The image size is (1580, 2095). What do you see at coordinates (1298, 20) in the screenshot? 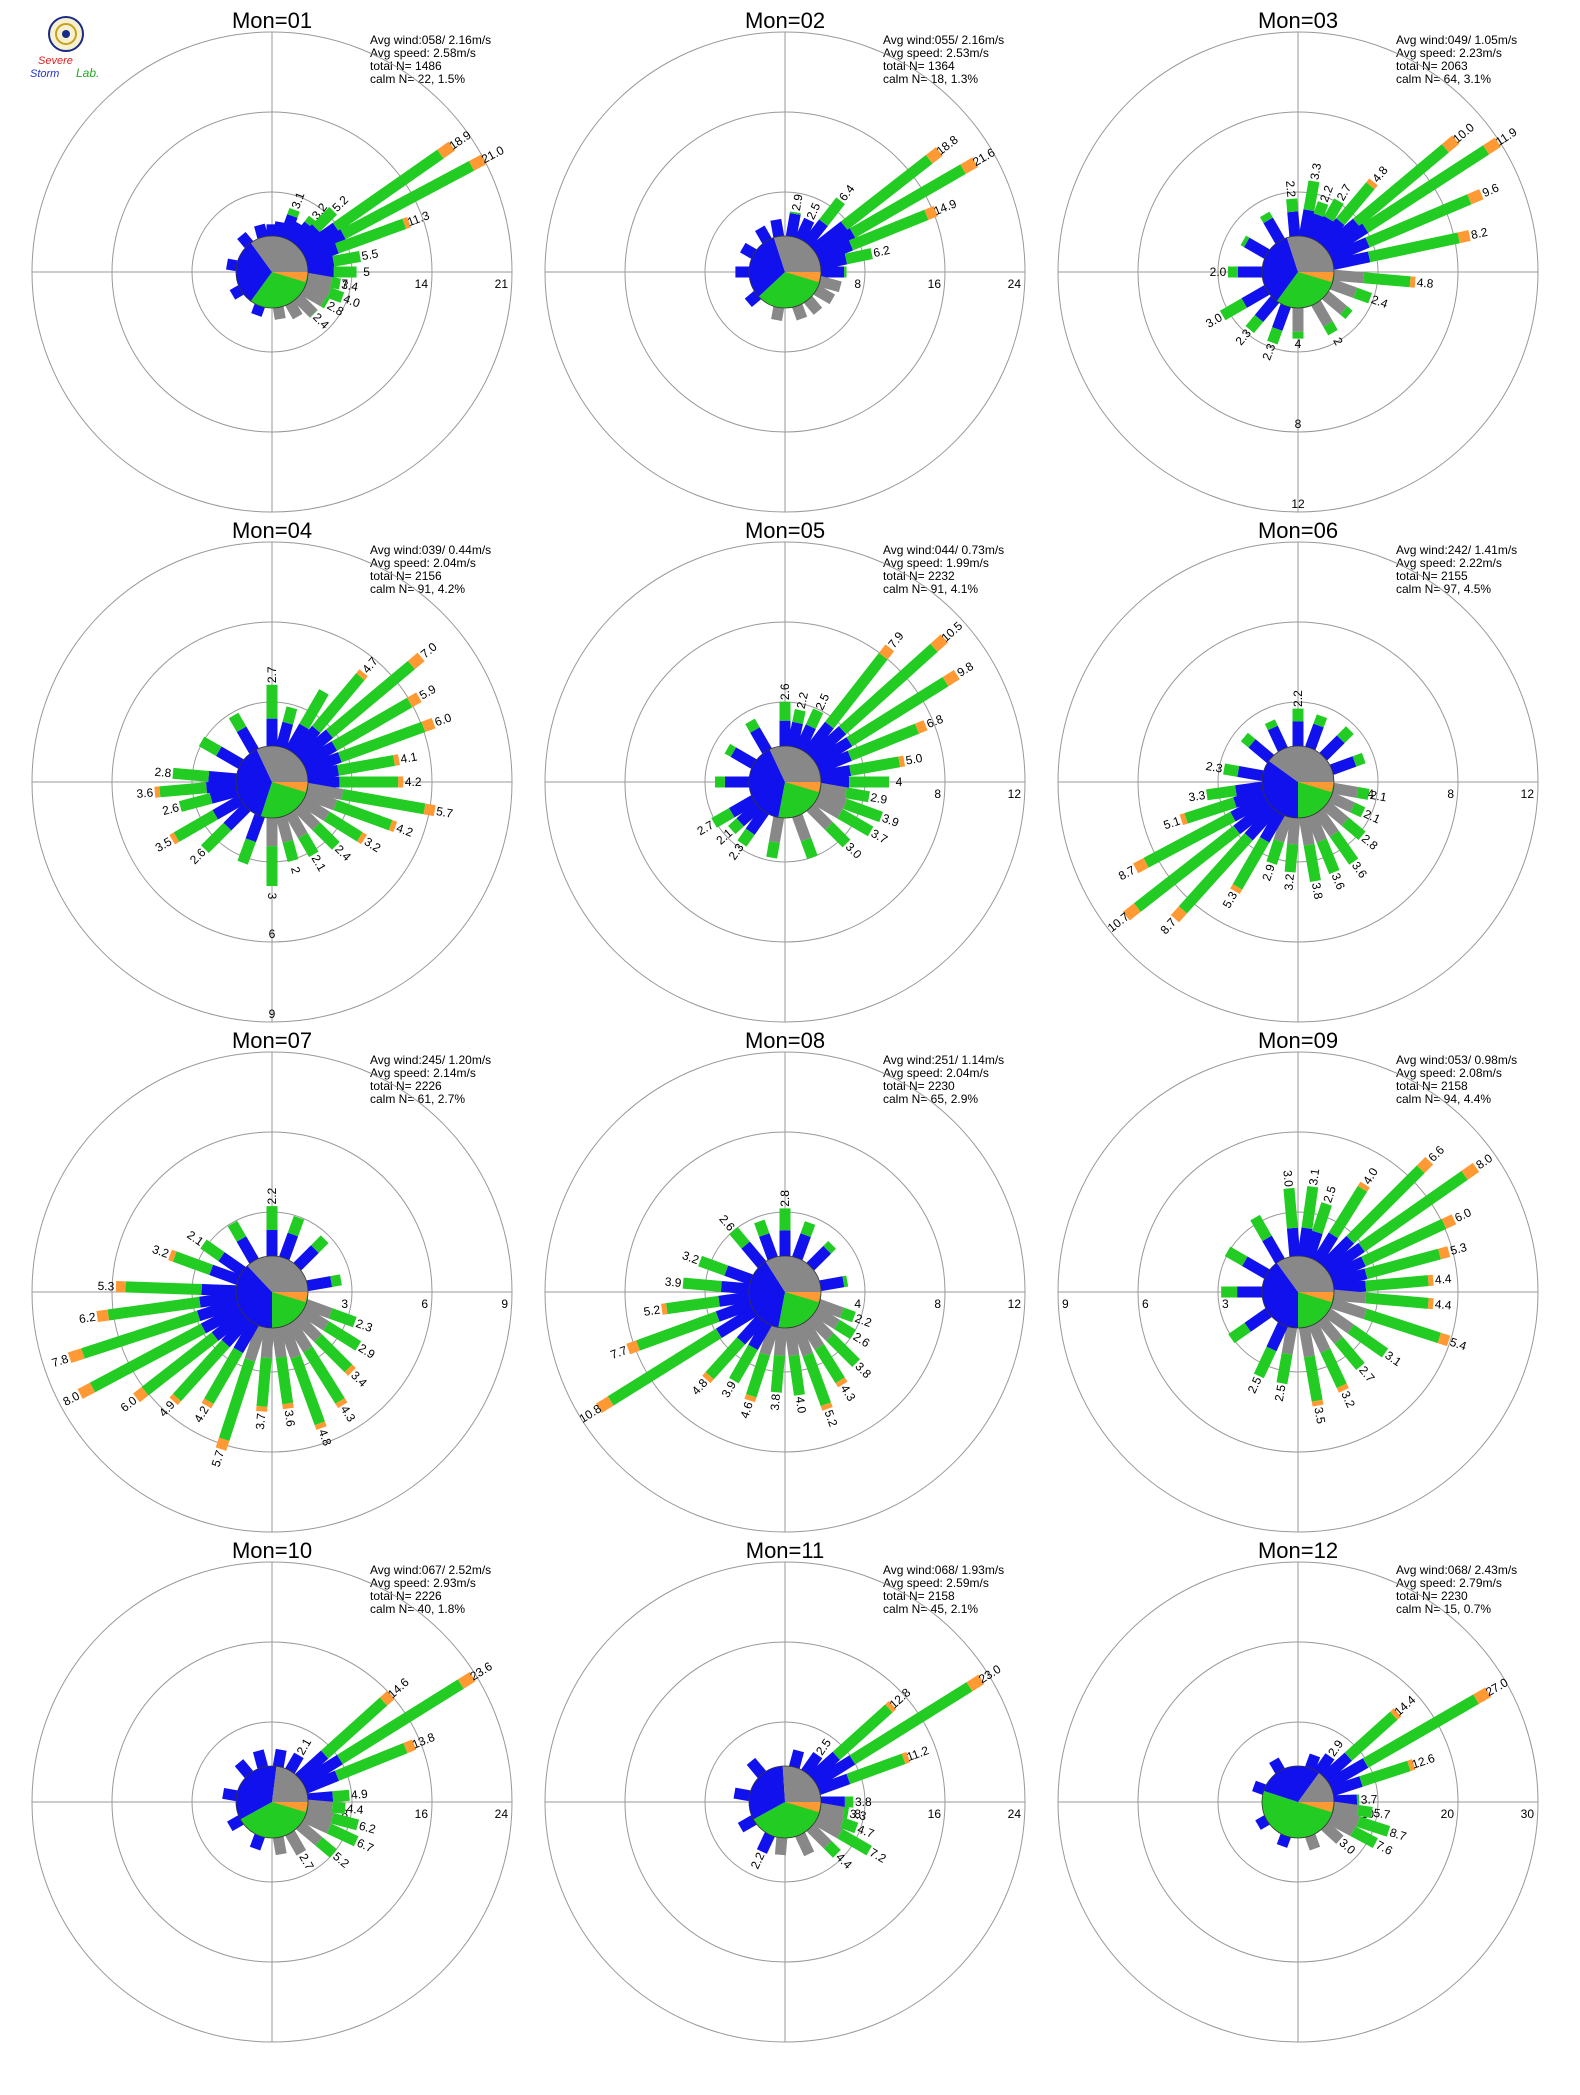
I see `chart-title: Mon=03` at bounding box center [1298, 20].